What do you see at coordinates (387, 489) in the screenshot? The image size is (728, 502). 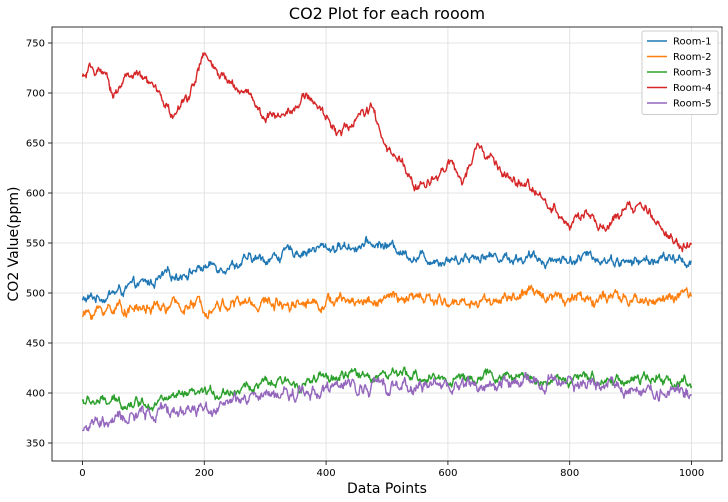 I see `x-axis-title: Data Points` at bounding box center [387, 489].